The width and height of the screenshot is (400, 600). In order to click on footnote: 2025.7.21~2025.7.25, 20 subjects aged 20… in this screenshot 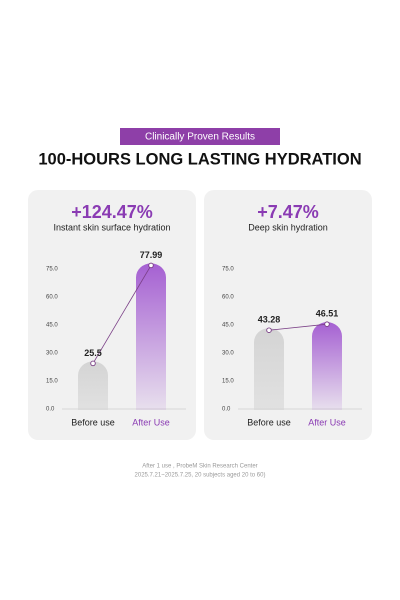, I will do `click(200, 476)`.